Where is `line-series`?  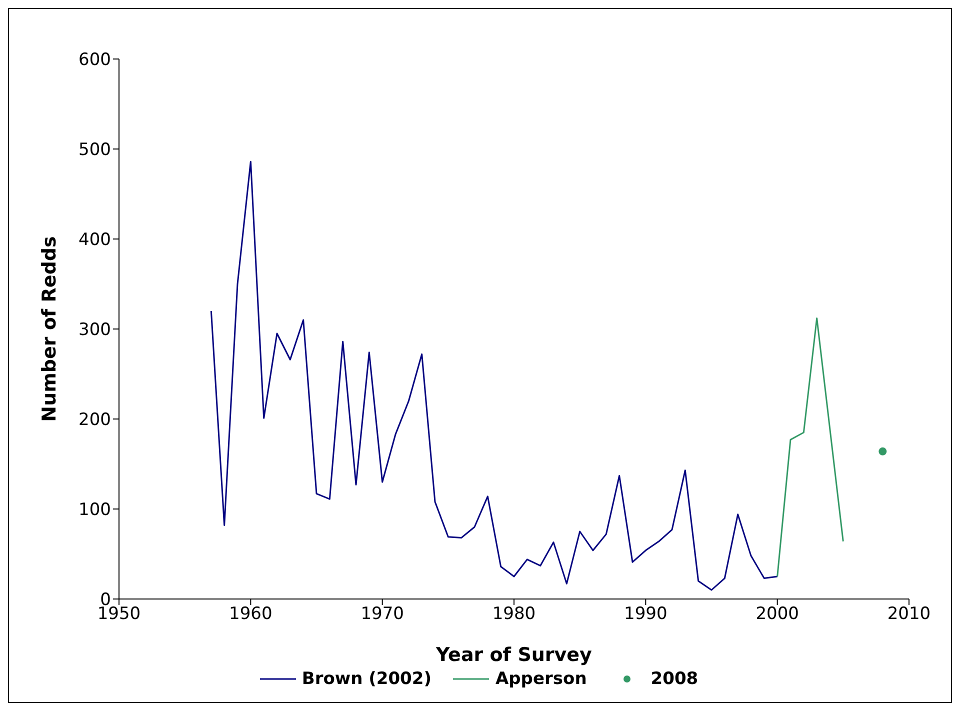
line-series is located at coordinates (810, 447).